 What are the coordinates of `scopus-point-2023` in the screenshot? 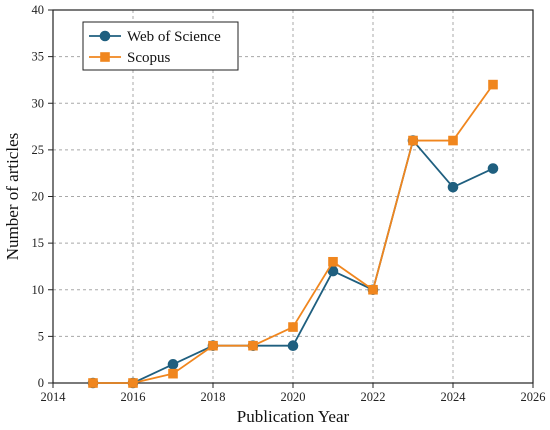 It's located at (413, 140).